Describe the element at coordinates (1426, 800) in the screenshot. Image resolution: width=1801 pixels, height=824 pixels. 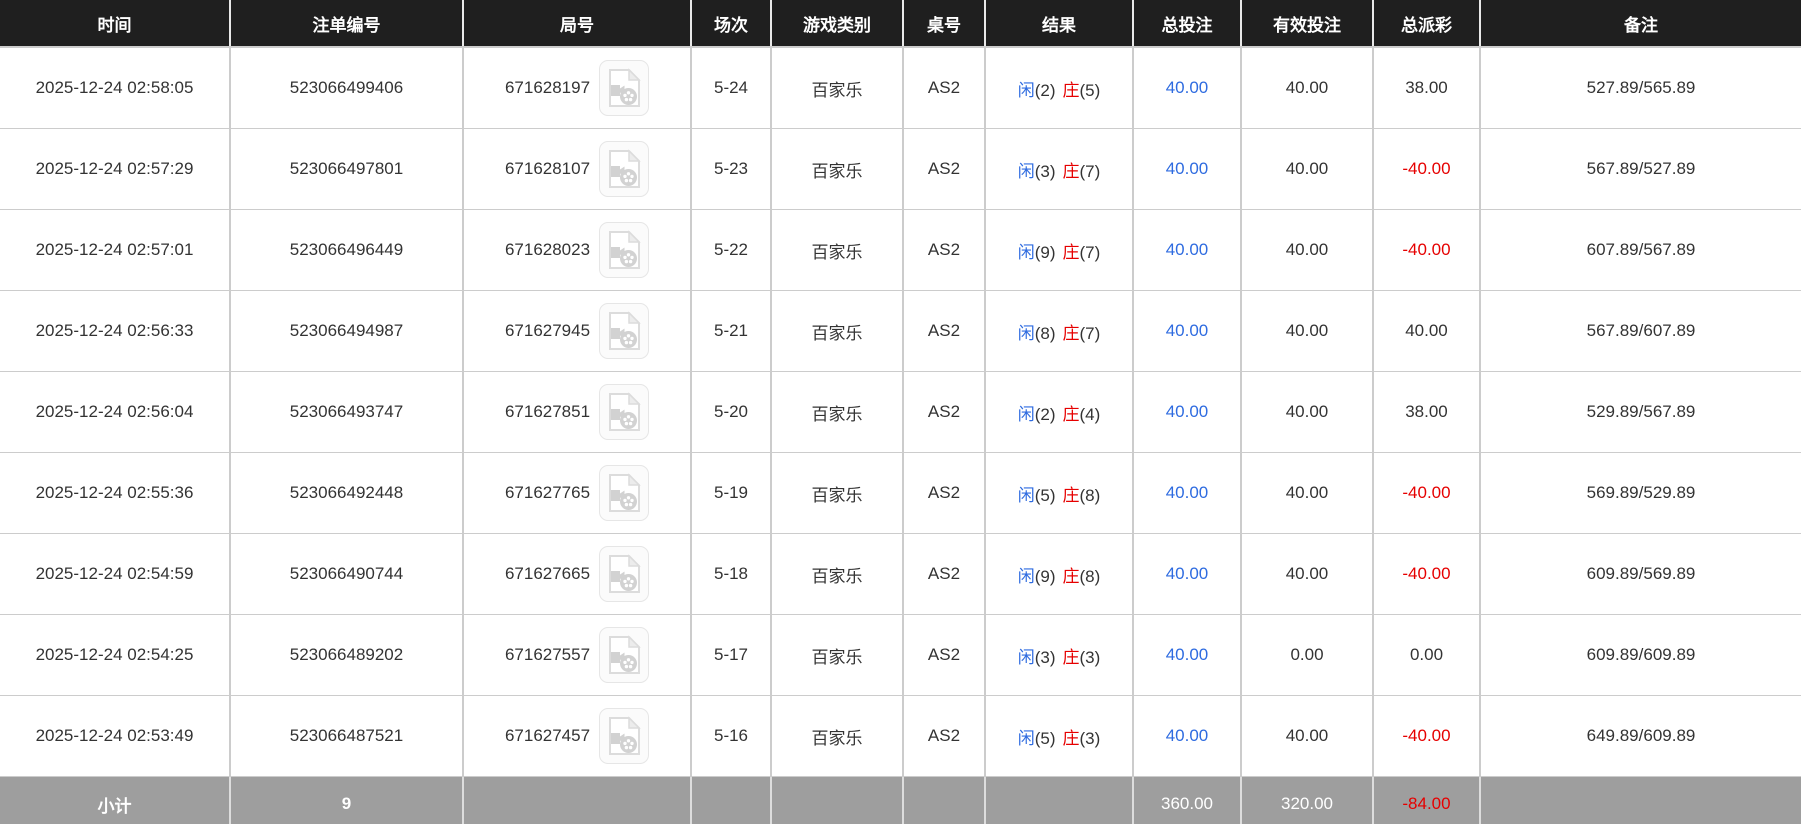
I see `payout-cell: -84.00` at that location.